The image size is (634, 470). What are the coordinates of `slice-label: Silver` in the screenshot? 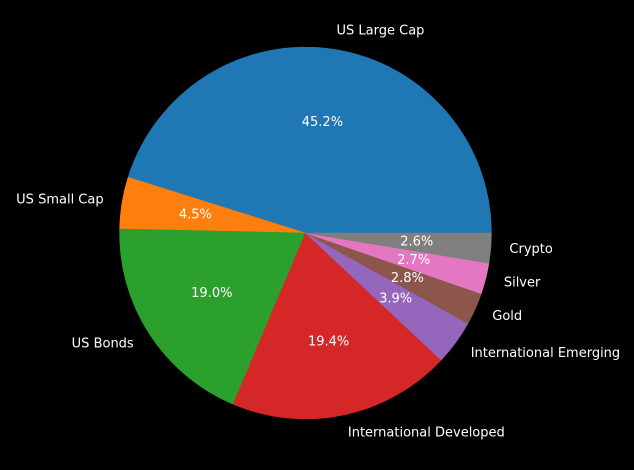 It's located at (522, 283).